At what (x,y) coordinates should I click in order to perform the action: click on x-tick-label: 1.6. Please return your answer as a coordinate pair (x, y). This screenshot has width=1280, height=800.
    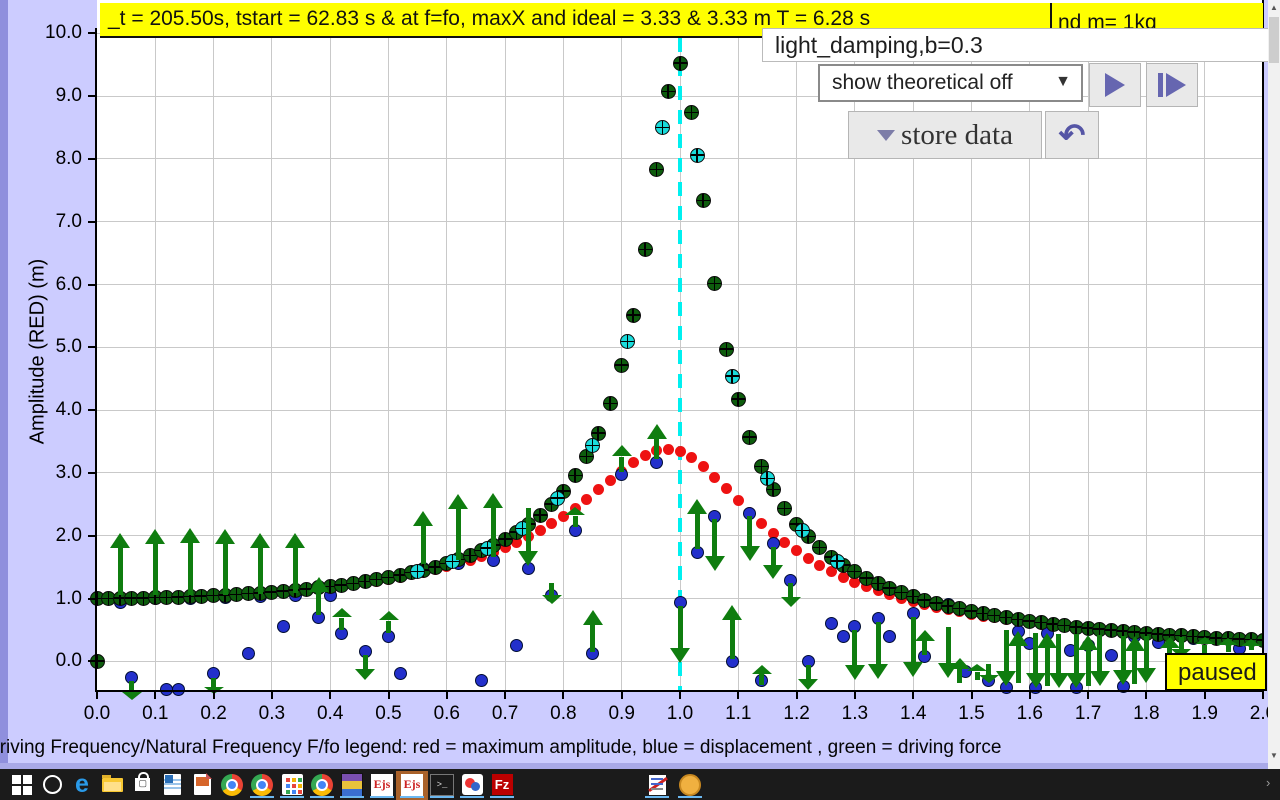
    Looking at the image, I should click on (1029, 713).